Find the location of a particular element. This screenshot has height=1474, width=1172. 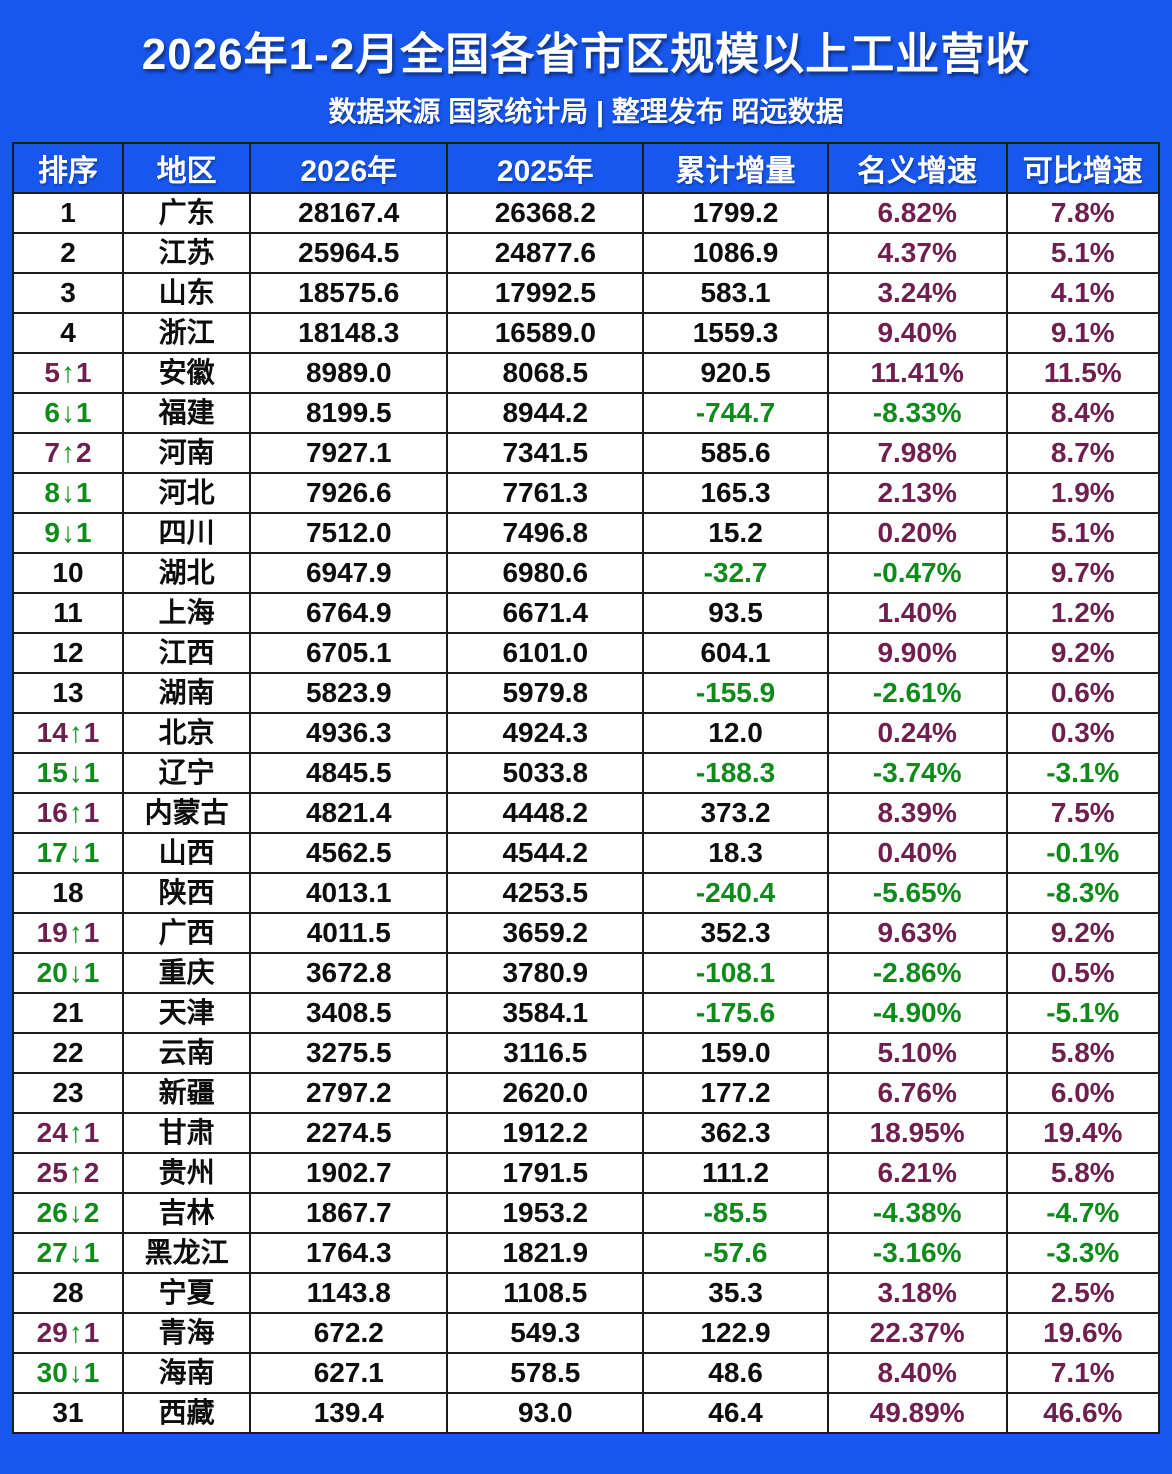

rank-number: 10 is located at coordinates (68, 572).